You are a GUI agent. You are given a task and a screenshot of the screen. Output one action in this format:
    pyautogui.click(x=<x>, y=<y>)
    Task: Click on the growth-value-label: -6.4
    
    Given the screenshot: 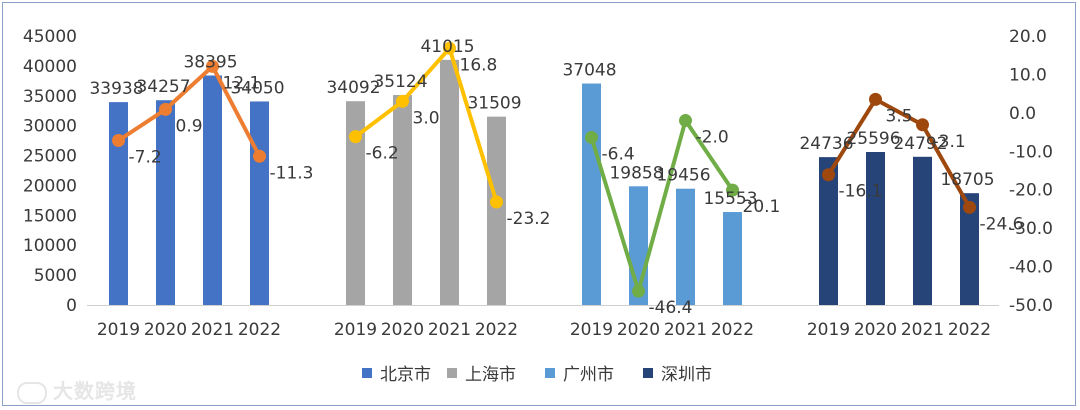 What is the action you would take?
    pyautogui.click(x=618, y=154)
    